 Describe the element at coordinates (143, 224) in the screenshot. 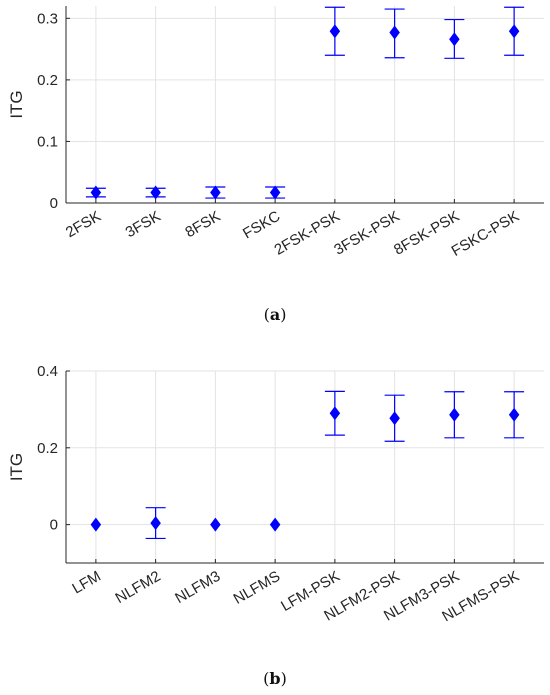

I see `x-tick-label: 3FSK` at that location.